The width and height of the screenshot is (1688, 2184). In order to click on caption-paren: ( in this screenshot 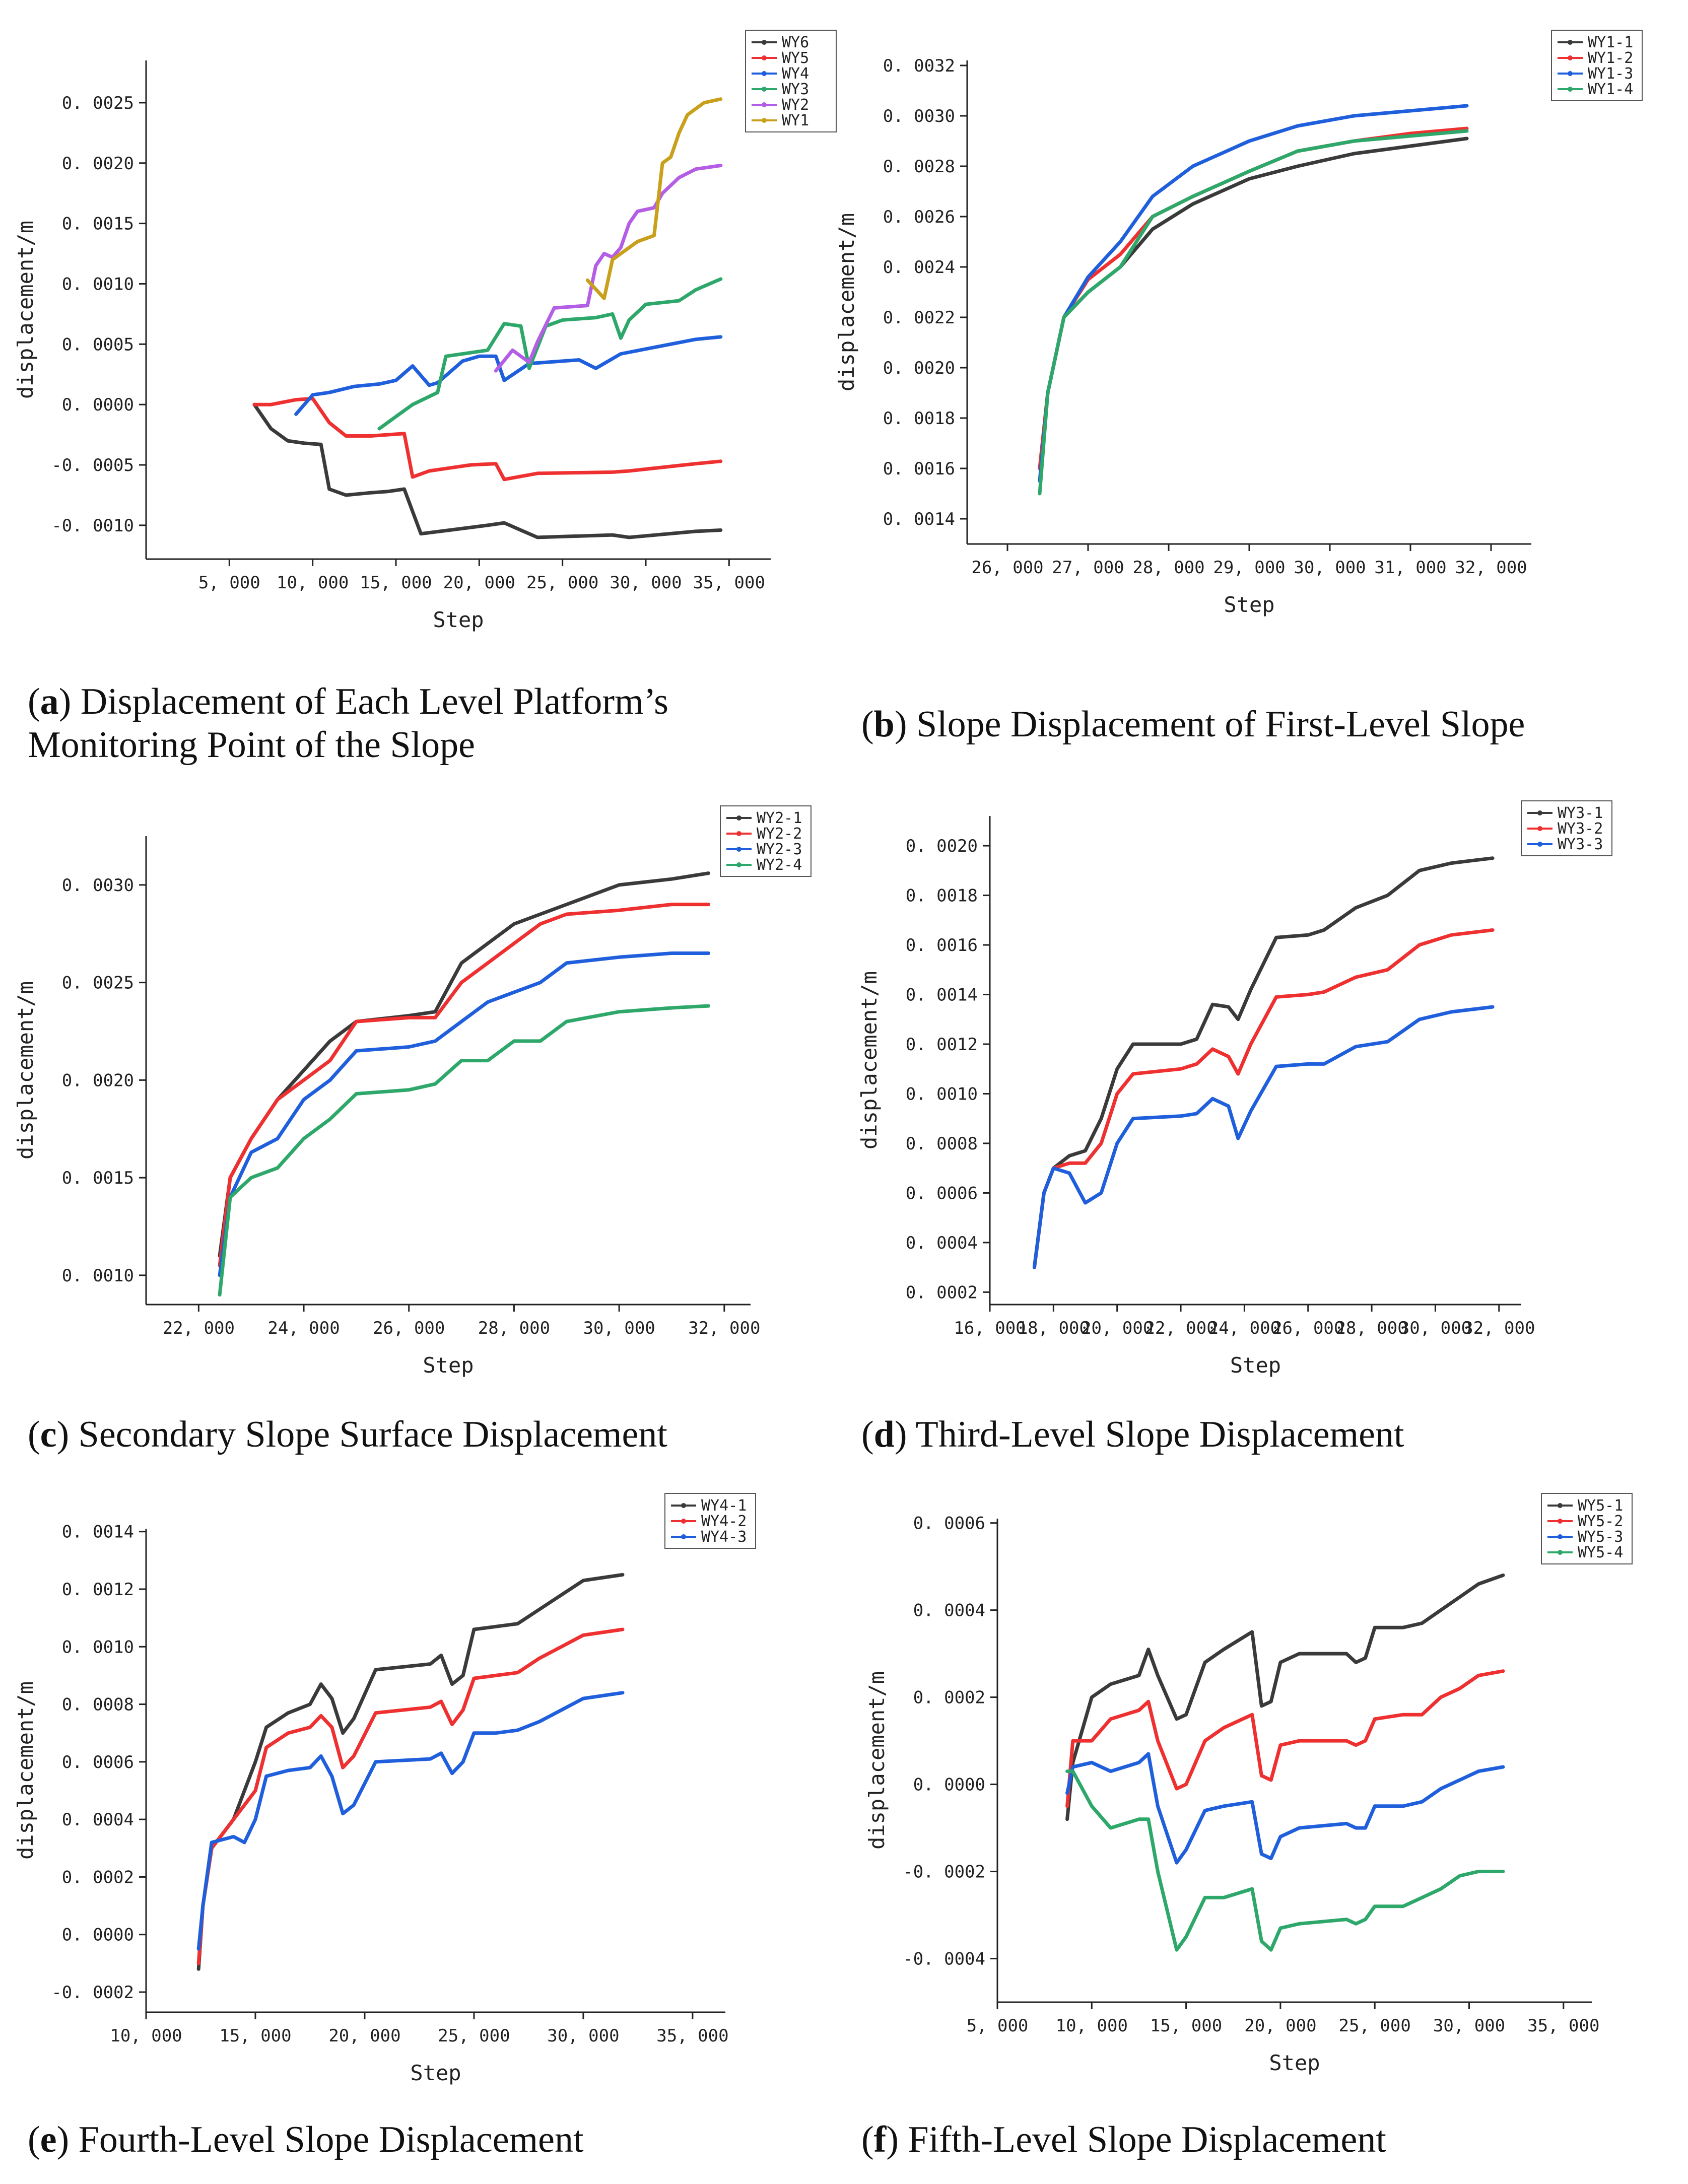, I will do `click(867, 2139)`.